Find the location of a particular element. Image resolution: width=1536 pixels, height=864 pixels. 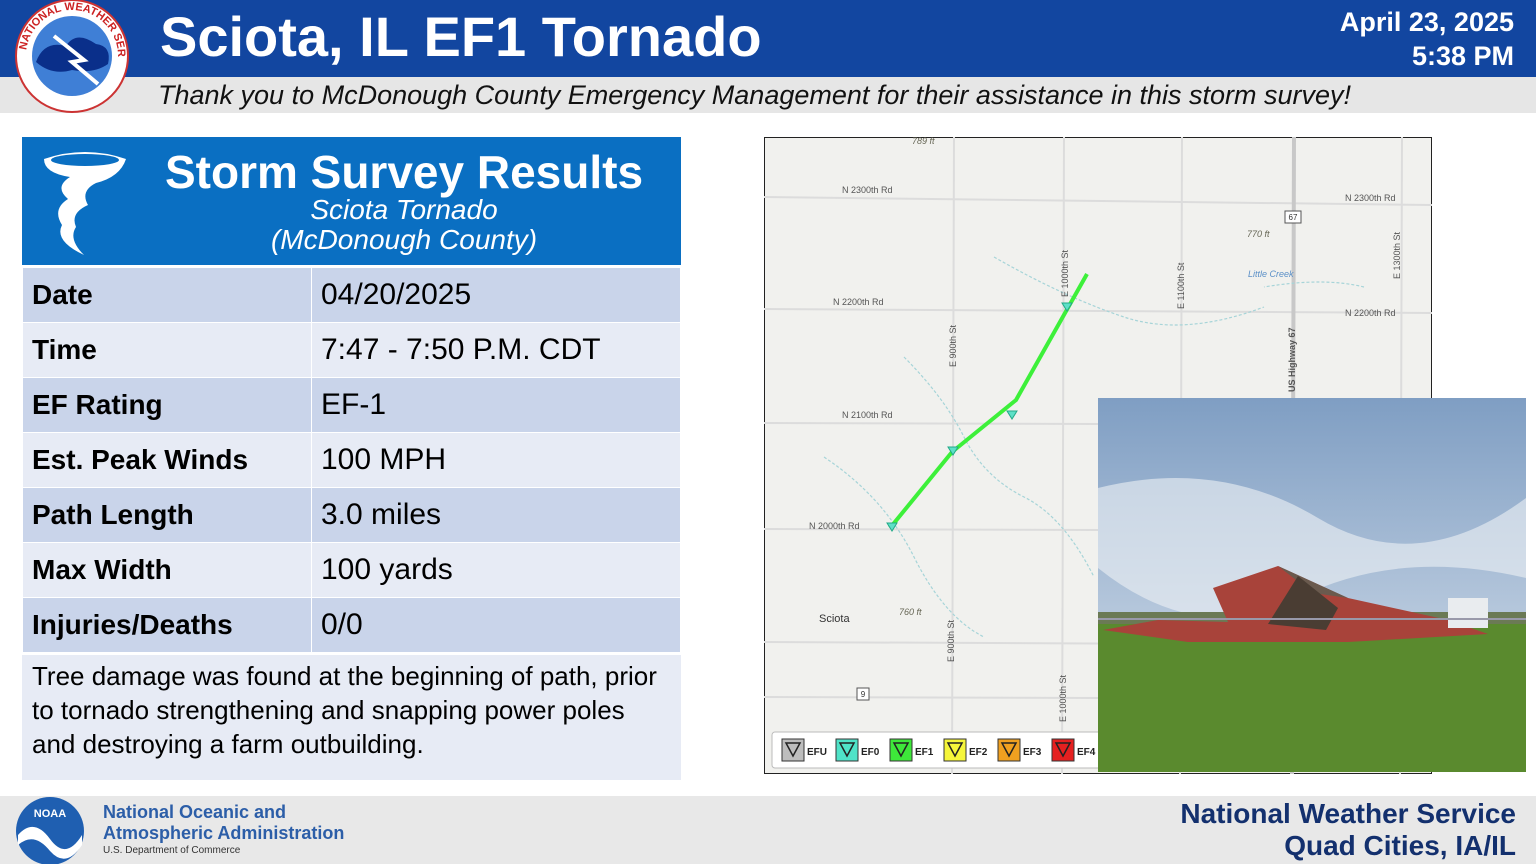

legend-label: EFU is located at coordinates (817, 752).